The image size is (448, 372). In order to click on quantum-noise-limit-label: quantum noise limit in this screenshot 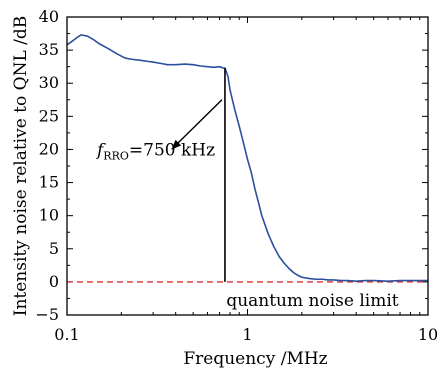, I will do `click(312, 301)`.